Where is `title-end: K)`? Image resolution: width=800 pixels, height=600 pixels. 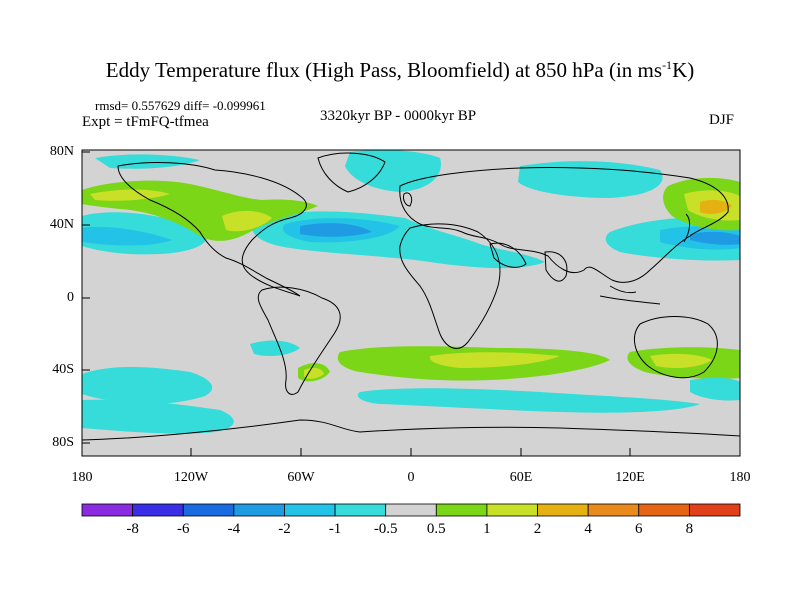 title-end: K) is located at coordinates (683, 70).